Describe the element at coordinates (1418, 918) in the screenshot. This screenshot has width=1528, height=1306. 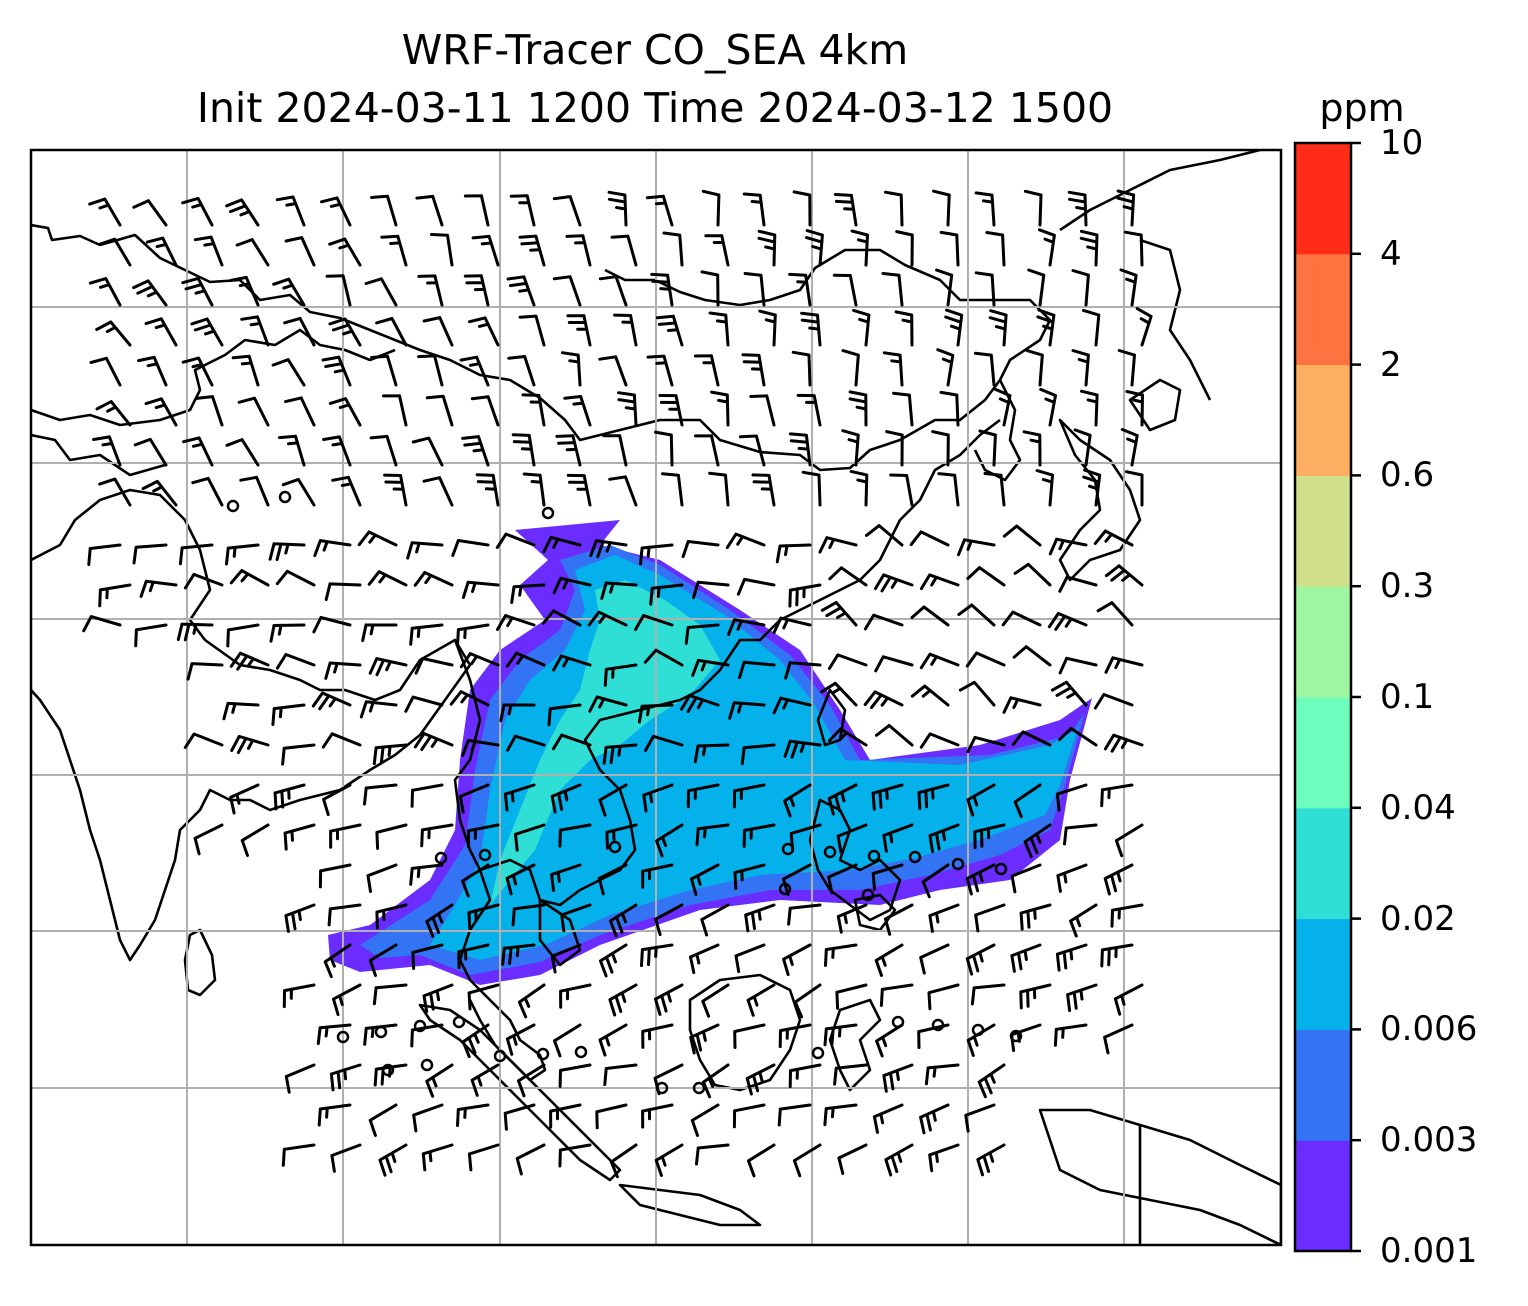
I see `colorbar-tick-label: 0.02` at that location.